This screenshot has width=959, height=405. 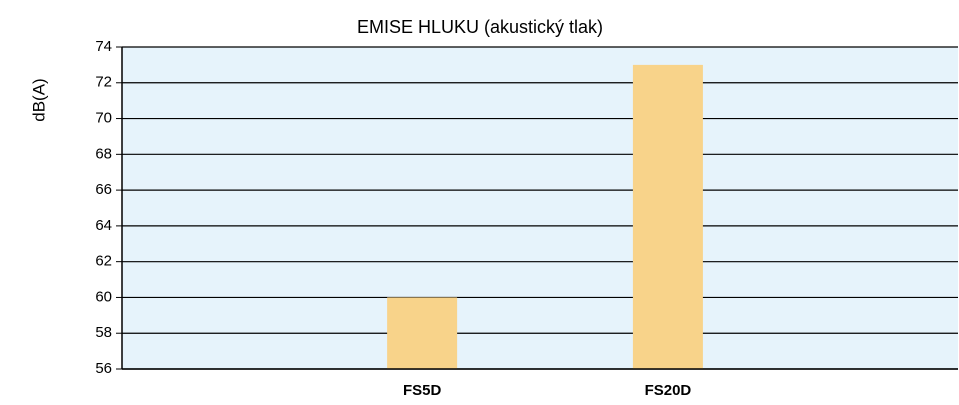 What do you see at coordinates (480, 27) in the screenshot?
I see `chart-title: EMISE HLUKU (akustický tlak)` at bounding box center [480, 27].